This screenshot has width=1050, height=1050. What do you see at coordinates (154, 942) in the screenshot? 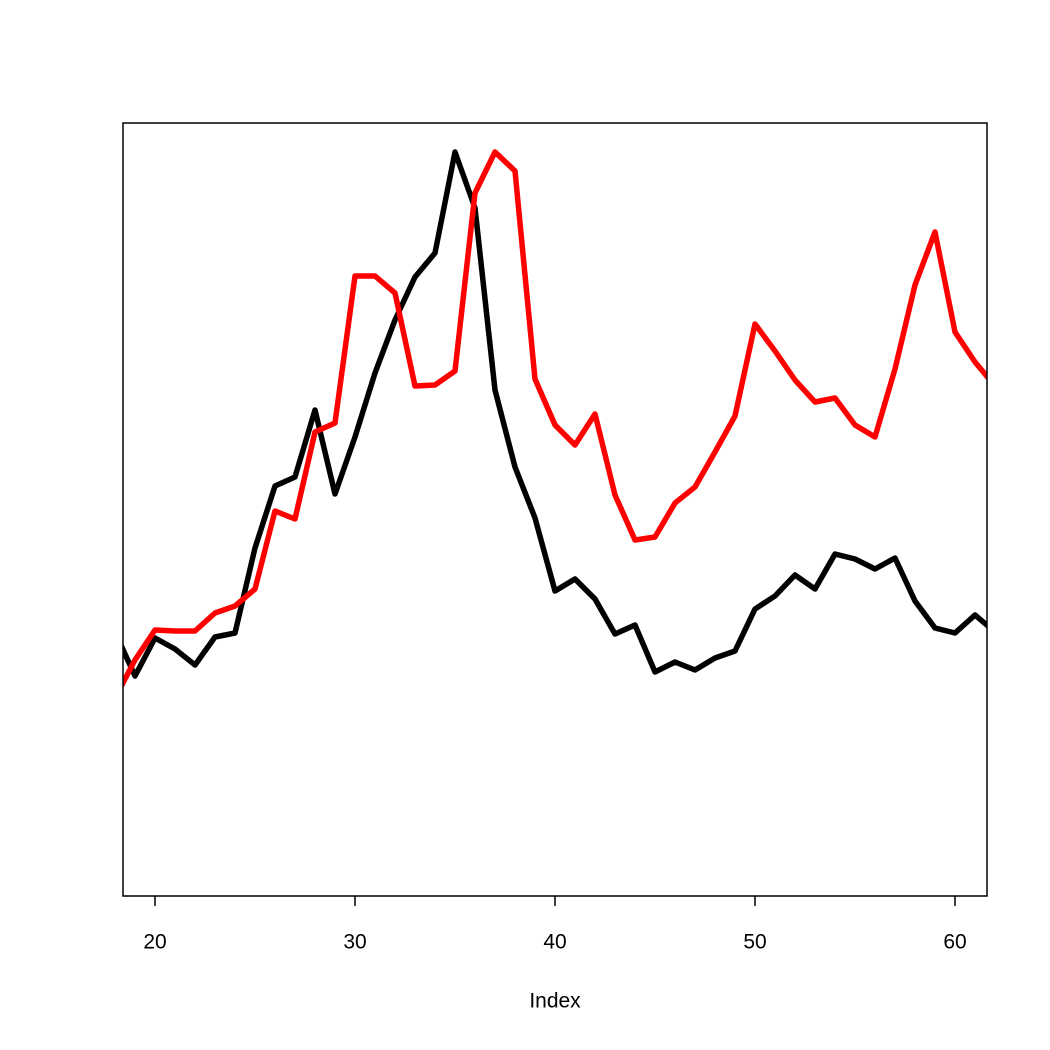
I see `x-tick-label: 20` at bounding box center [154, 942].